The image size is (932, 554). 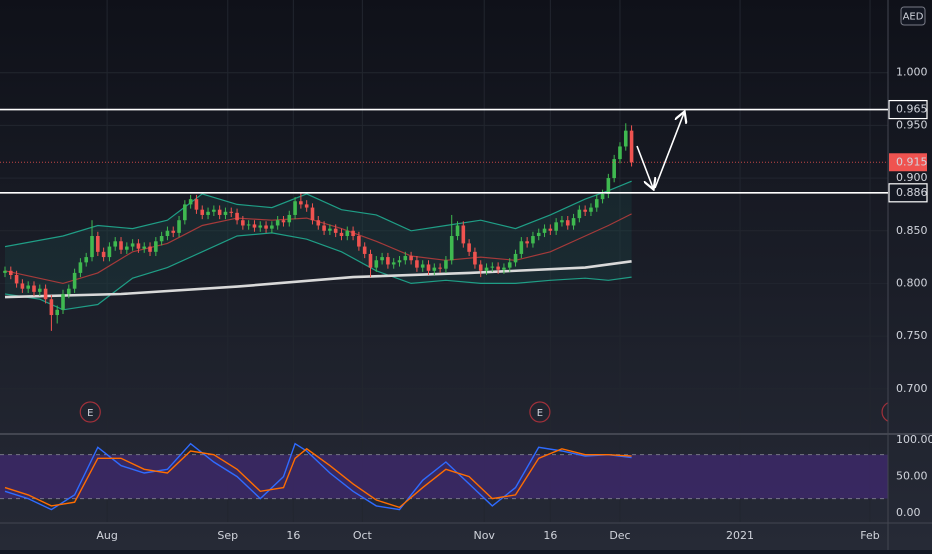 I want to click on currency-box, so click(x=913, y=16).